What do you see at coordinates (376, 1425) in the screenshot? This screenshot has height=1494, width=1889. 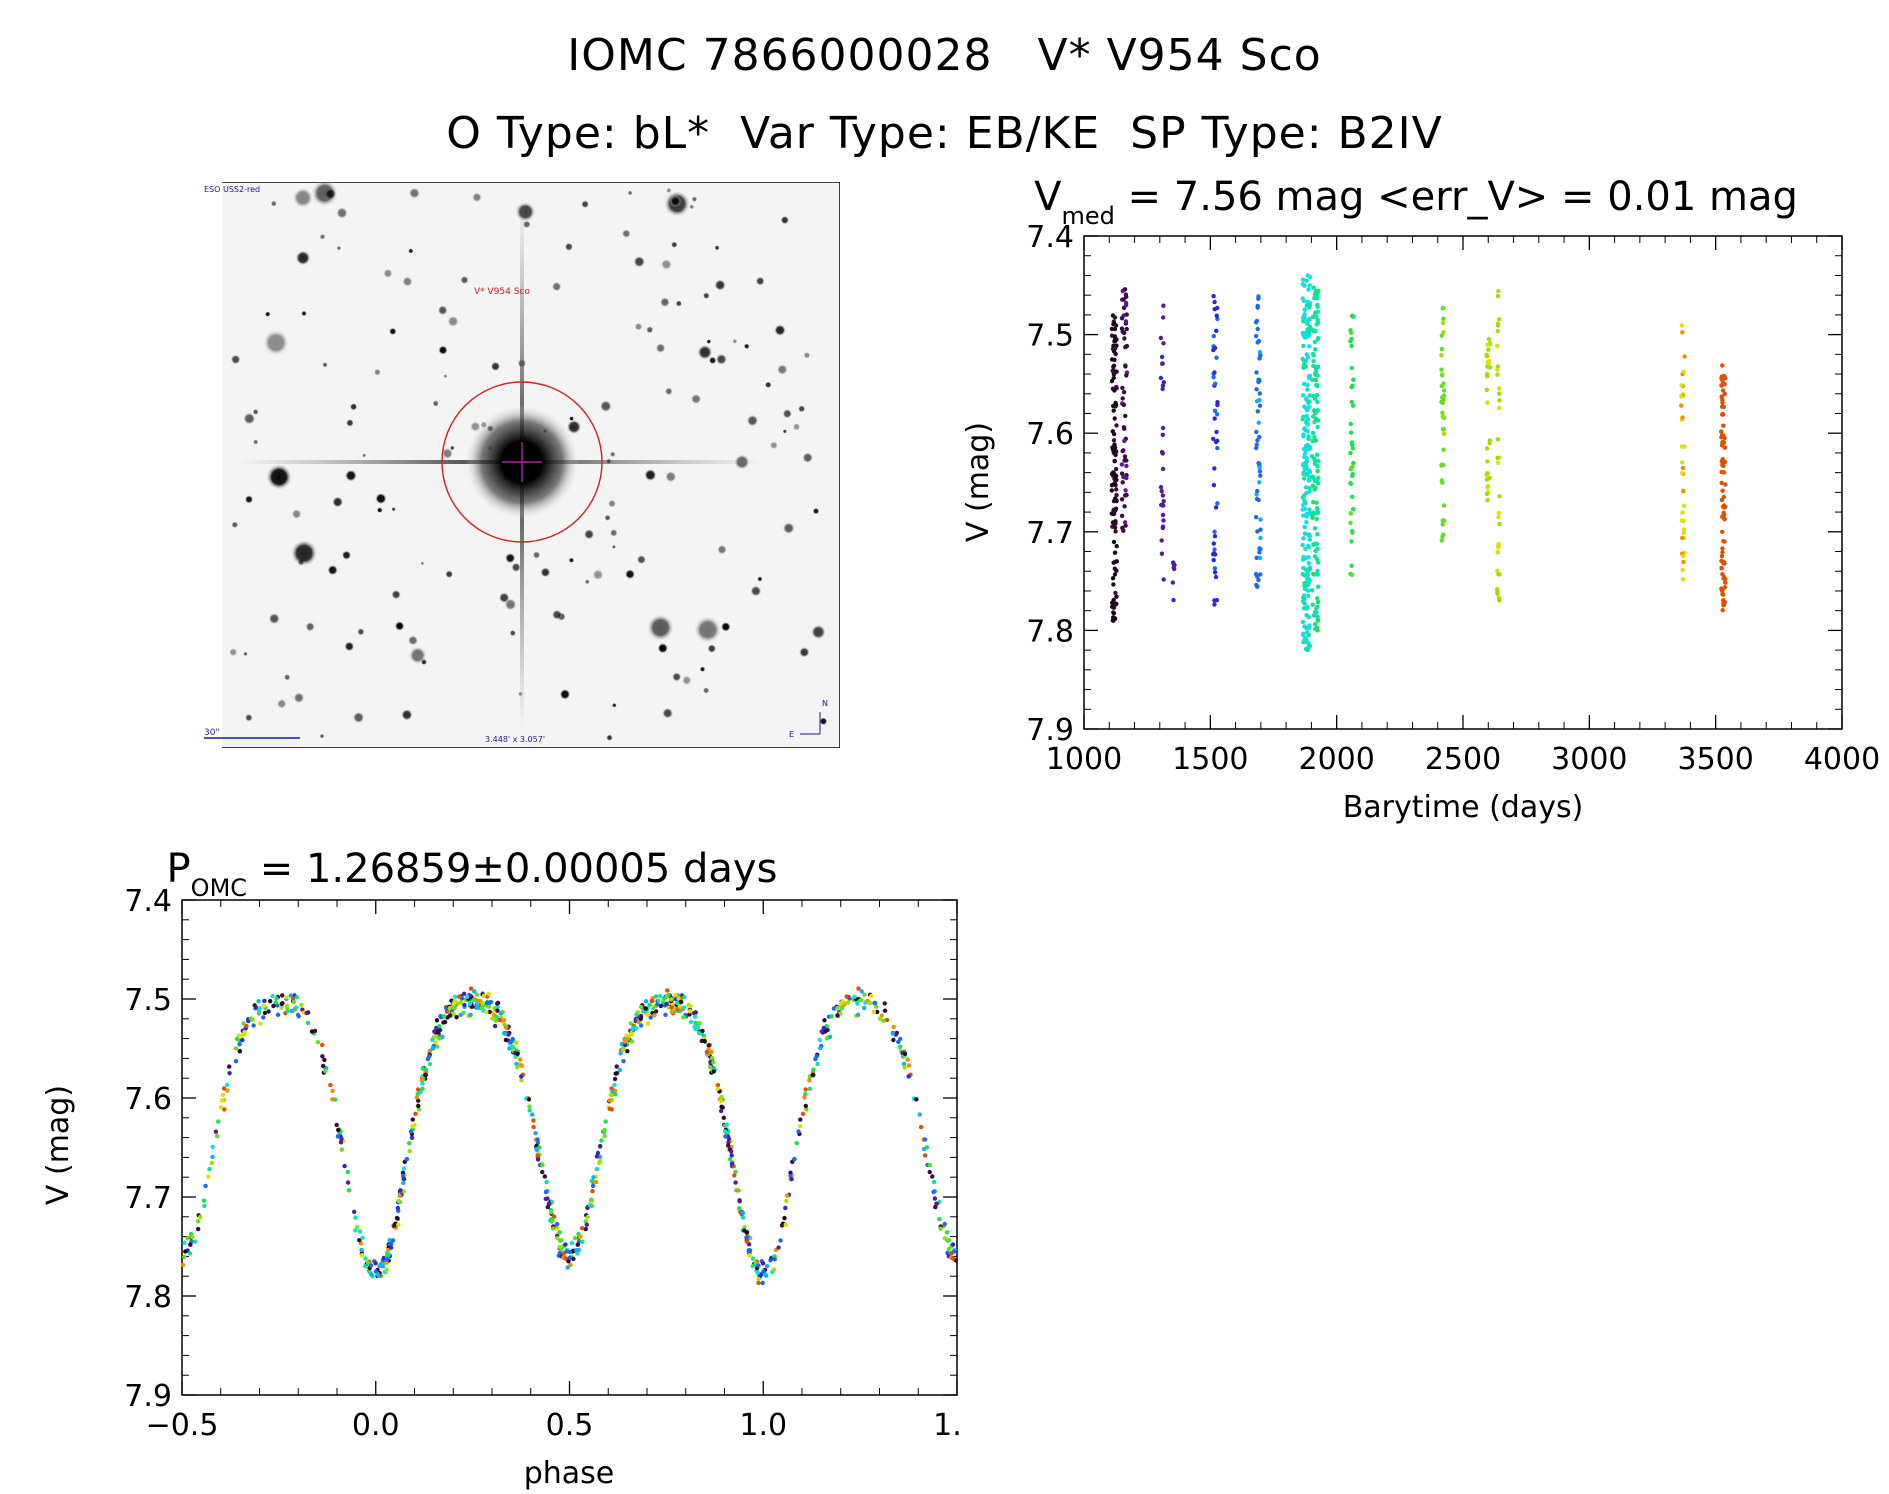 I see `x-tick-label: 0.0` at bounding box center [376, 1425].